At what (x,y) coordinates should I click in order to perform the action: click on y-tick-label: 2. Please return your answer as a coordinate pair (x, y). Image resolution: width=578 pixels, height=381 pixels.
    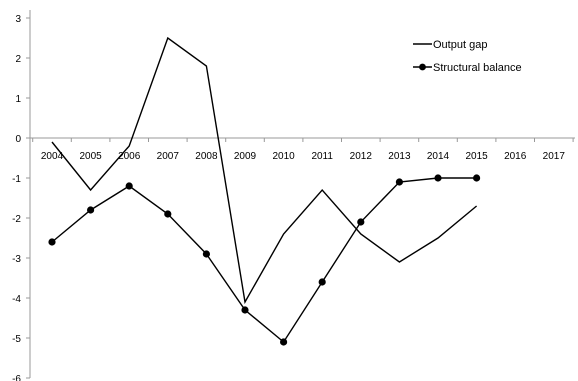
    Looking at the image, I should click on (18, 59).